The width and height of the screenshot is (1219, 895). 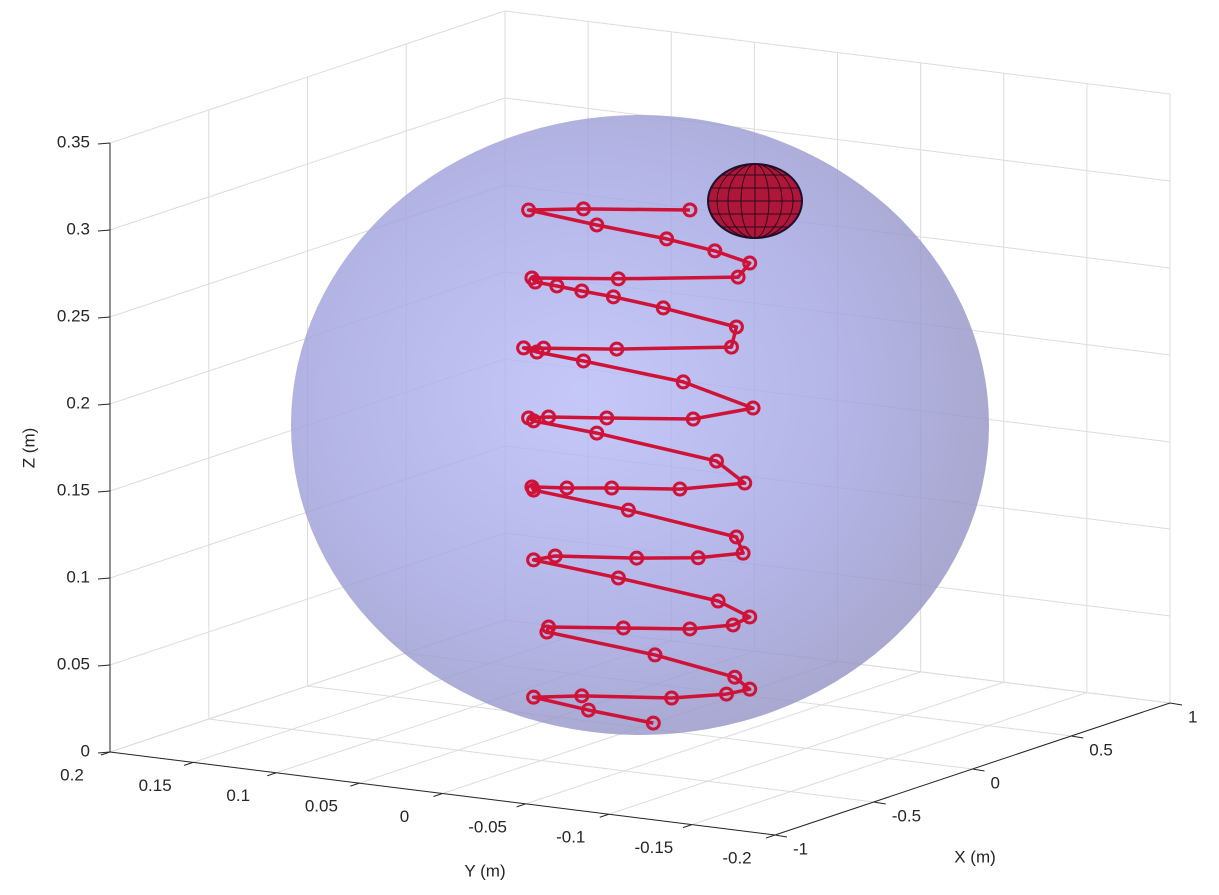 I want to click on z-tick-label: 0.25, so click(x=73, y=315).